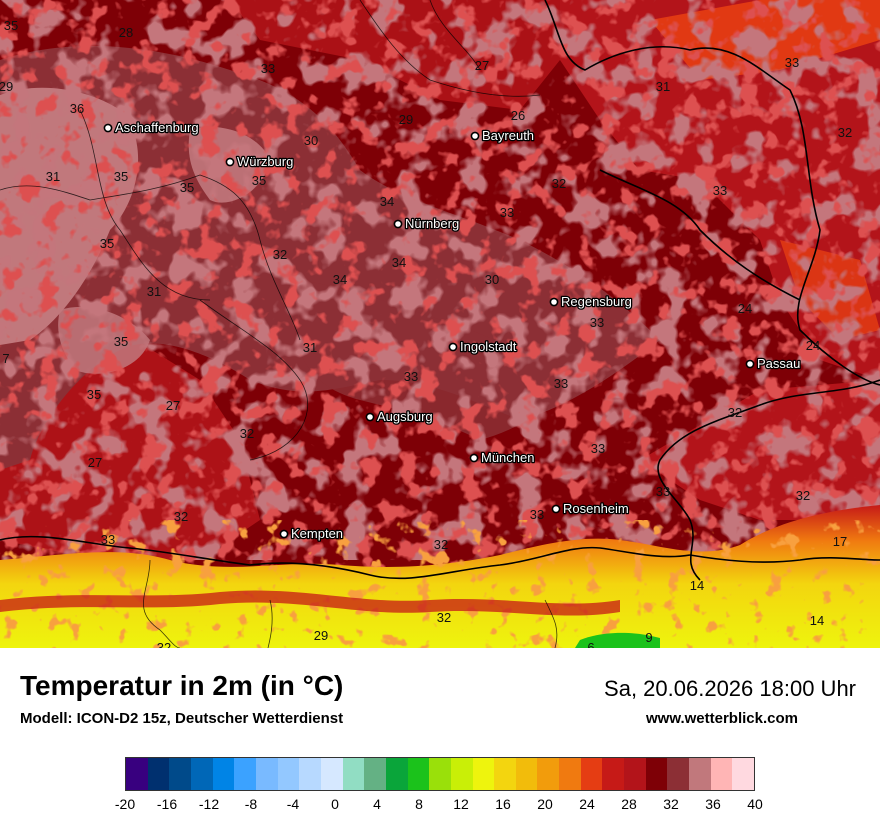  What do you see at coordinates (427, 223) in the screenshot?
I see `city-marker: Nürnberg` at bounding box center [427, 223].